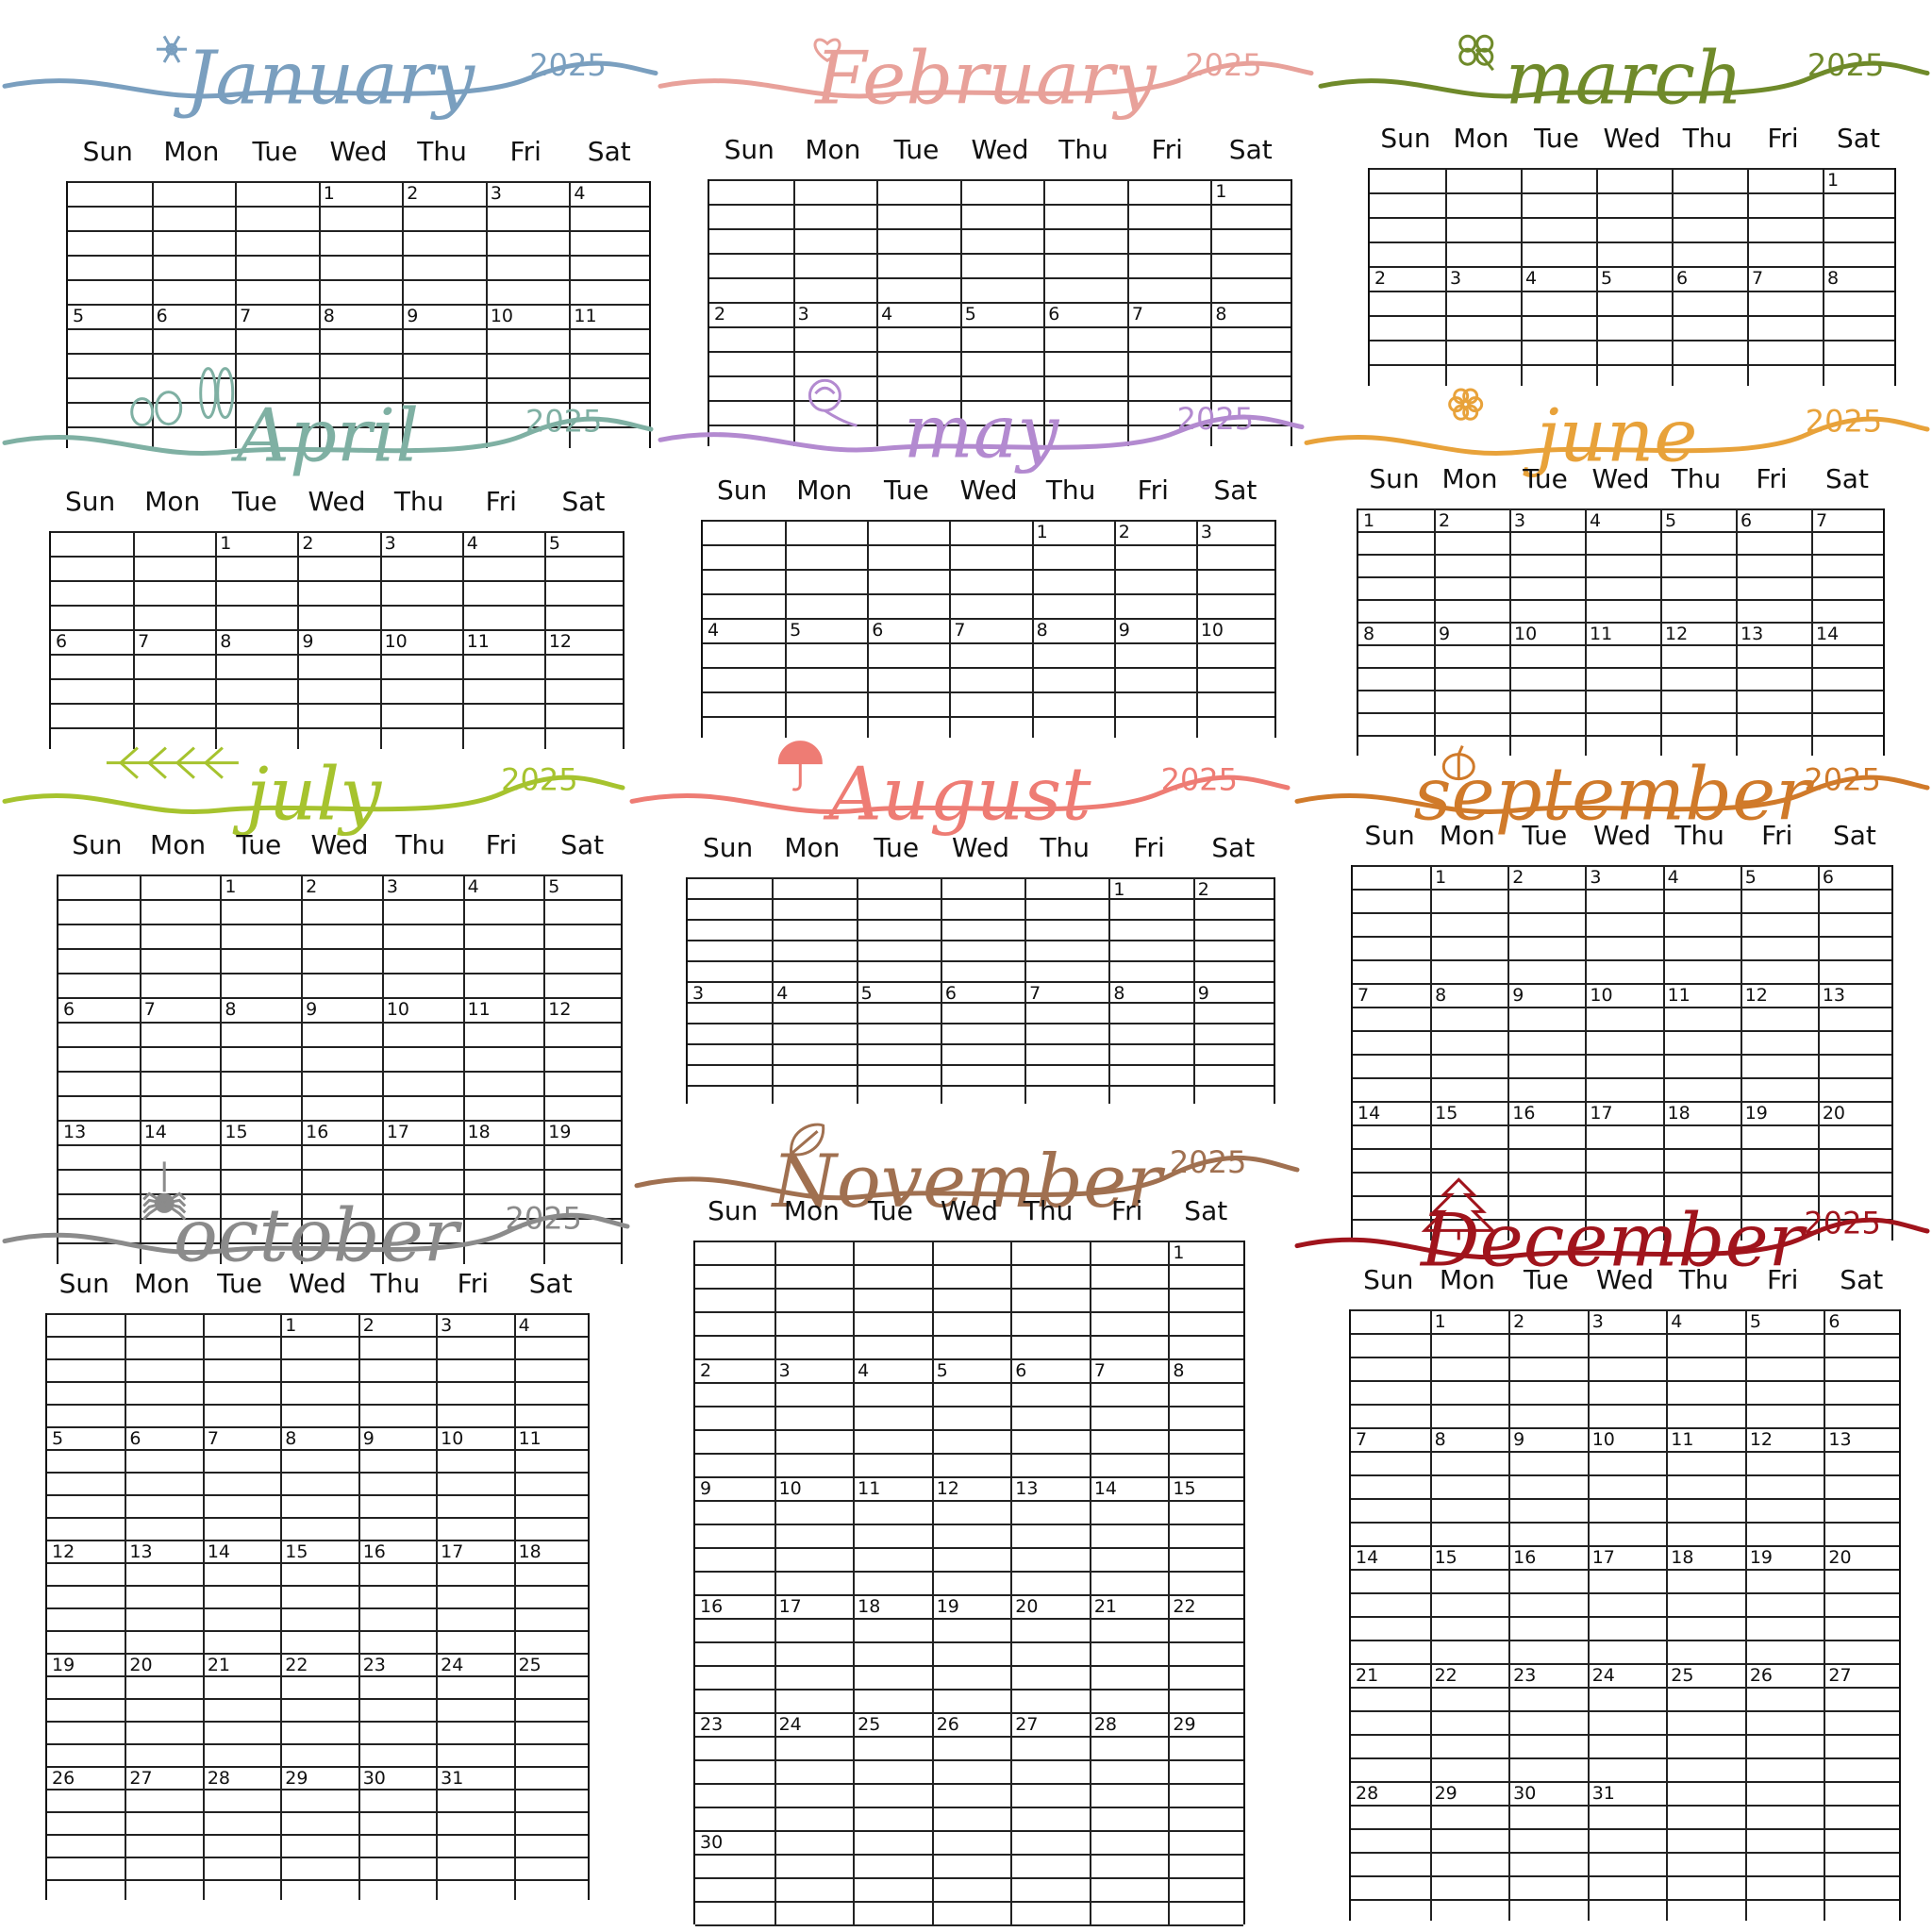 Image resolution: width=1932 pixels, height=1932 pixels. I want to click on month-name: september, so click(1615, 795).